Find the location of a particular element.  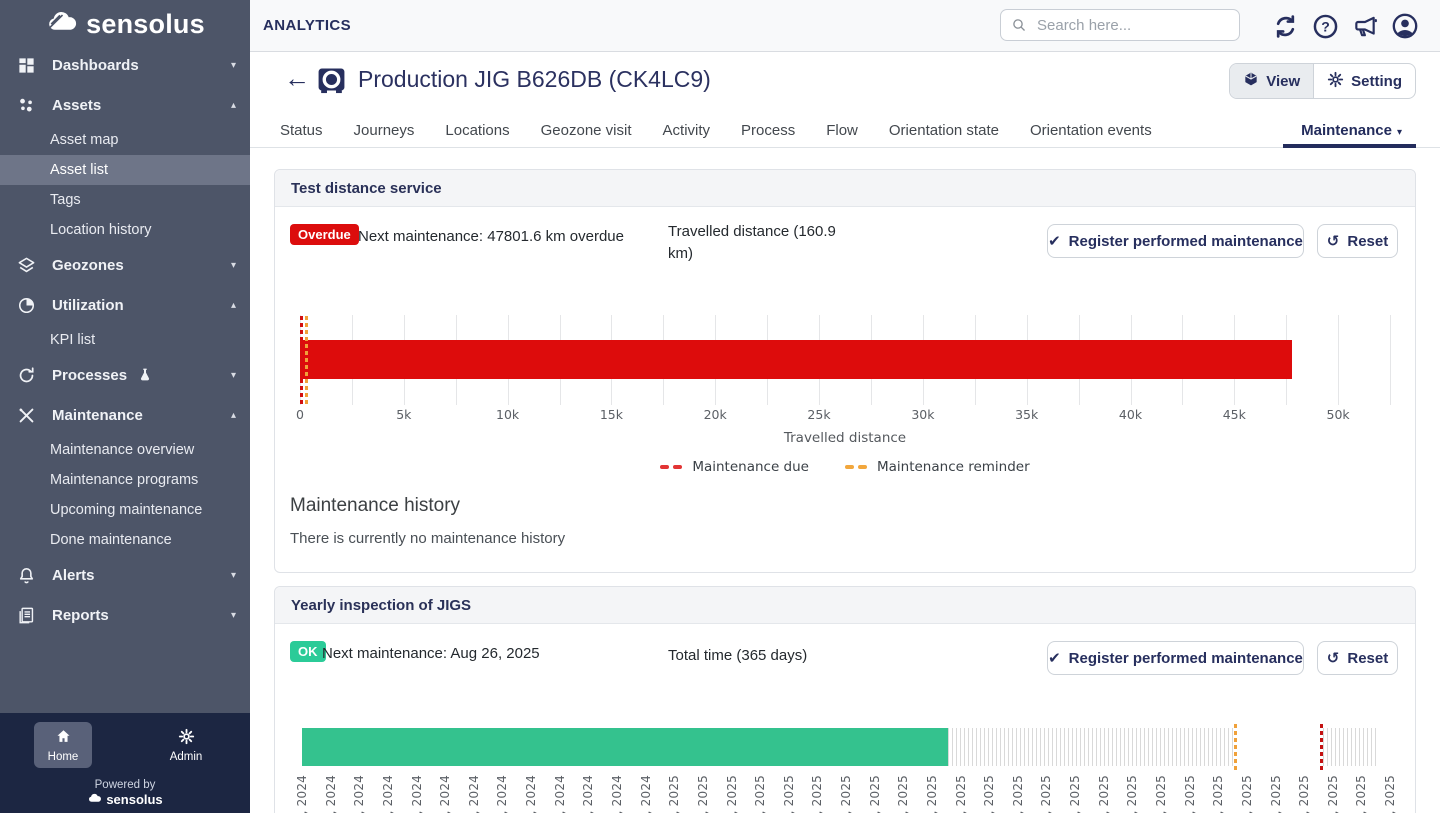

sidebar-item-kpi-list: KPI list is located at coordinates (125, 340).